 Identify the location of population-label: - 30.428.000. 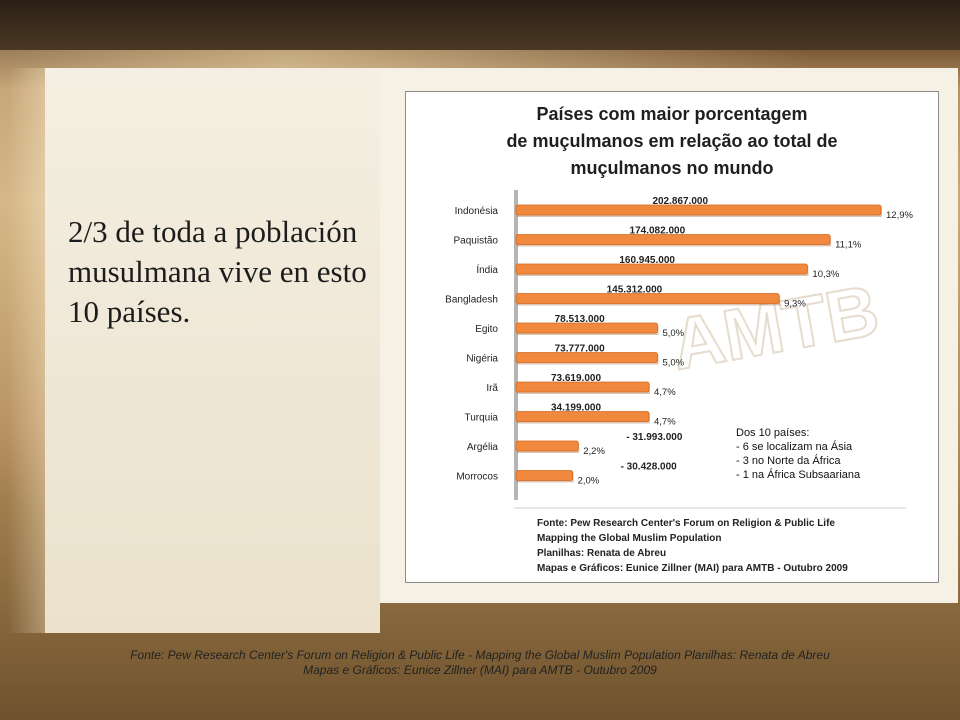
(649, 467).